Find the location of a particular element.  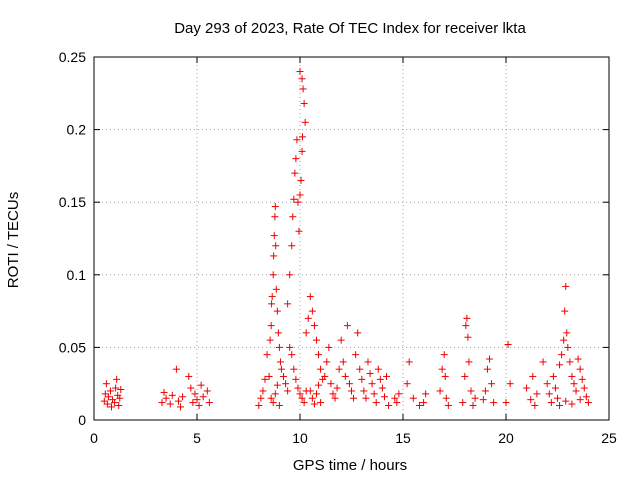

y-axis-label: ROTI / TECUs is located at coordinates (13, 240).